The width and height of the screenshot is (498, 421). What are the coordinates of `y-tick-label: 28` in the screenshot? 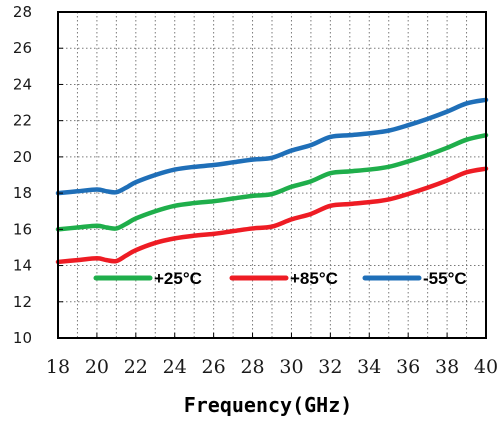 It's located at (22, 12).